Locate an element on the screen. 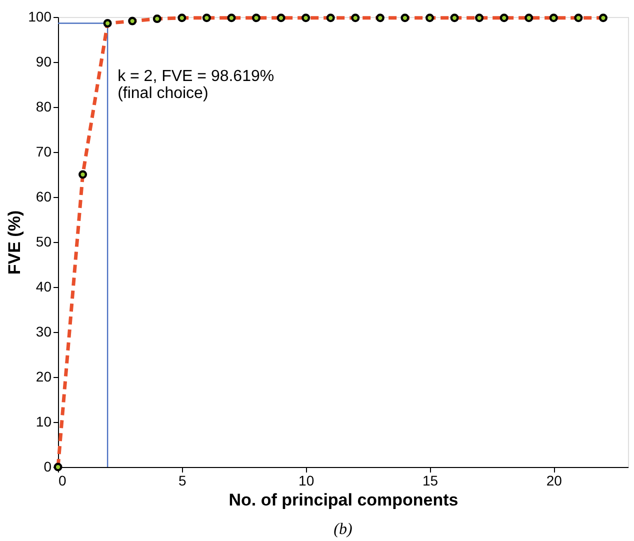  y-tick-label: 40 is located at coordinates (44, 286).